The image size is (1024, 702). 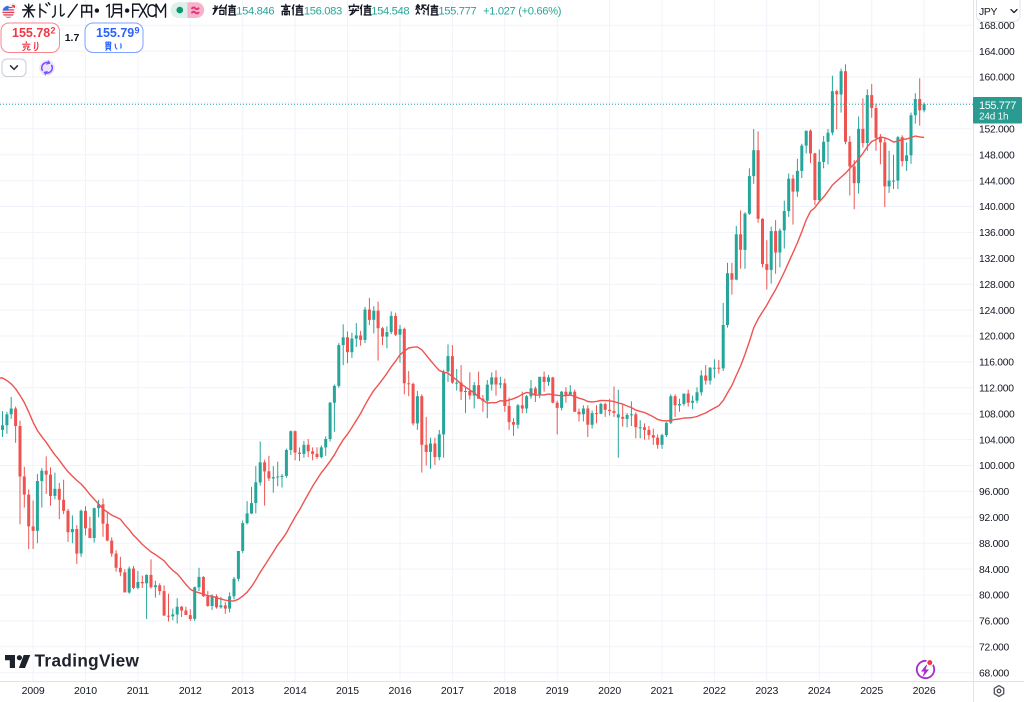 I want to click on svg-text: 1.7, so click(x=72, y=38).